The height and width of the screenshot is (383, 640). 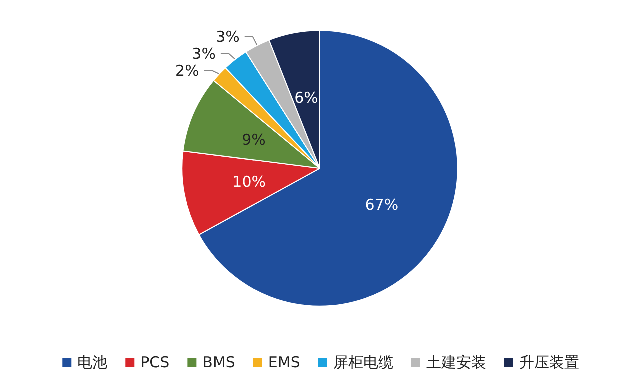 I want to click on legend-label: 升压装置, so click(x=549, y=363).